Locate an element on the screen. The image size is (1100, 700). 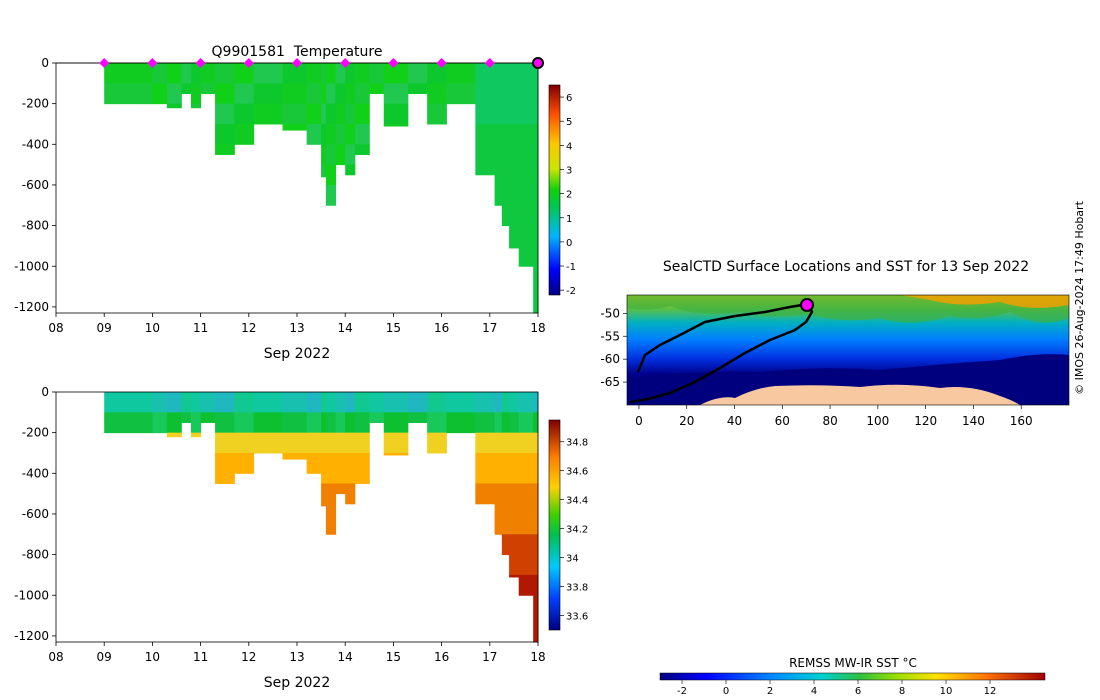
salinity-x-tick-label: 09 is located at coordinates (104, 657).